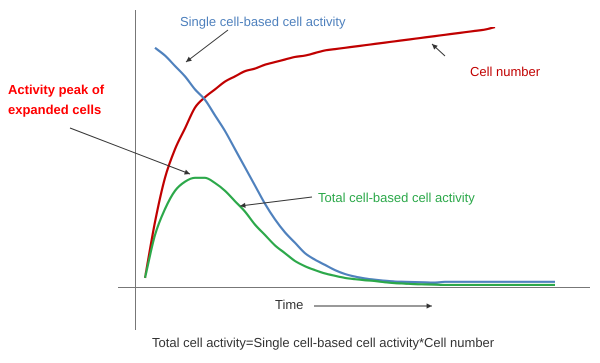  What do you see at coordinates (505, 71) in the screenshot?
I see `text: Cell number` at bounding box center [505, 71].